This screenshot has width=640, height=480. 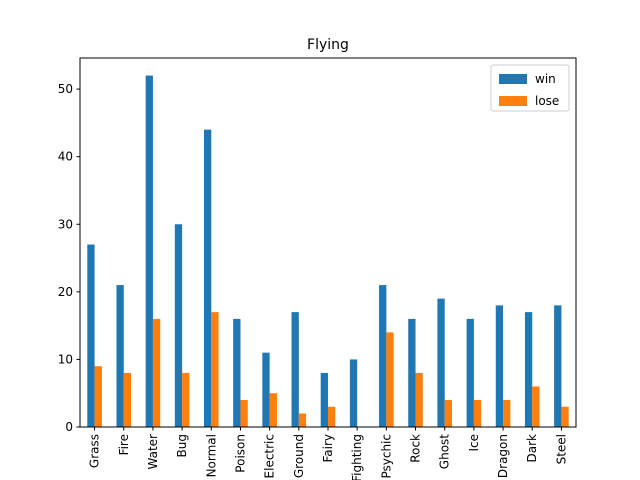 I want to click on bar-lose-psychic, so click(x=390, y=379).